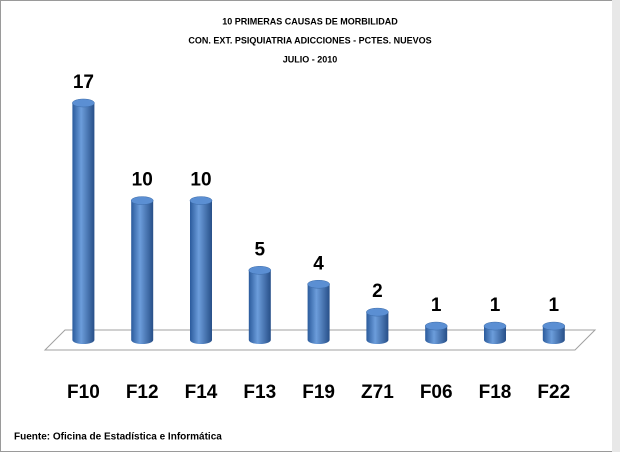 The height and width of the screenshot is (452, 620). Describe the element at coordinates (318, 263) in the screenshot. I see `value-label: 4` at that location.